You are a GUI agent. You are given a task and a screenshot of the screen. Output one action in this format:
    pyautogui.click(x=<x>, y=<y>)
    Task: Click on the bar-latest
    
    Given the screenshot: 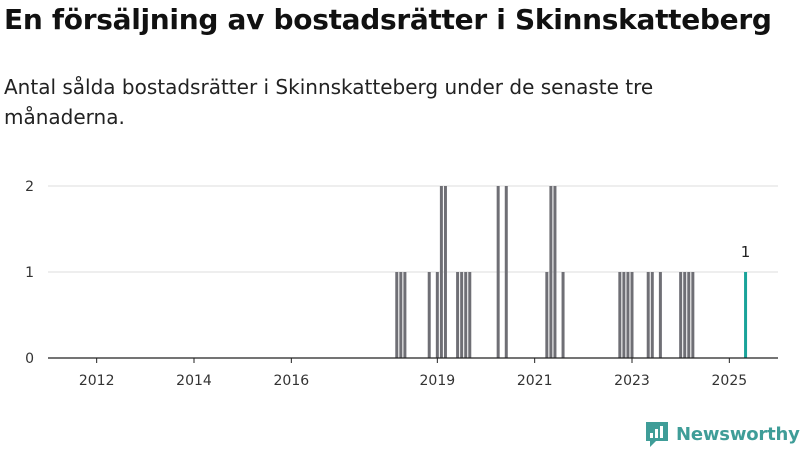 What is the action you would take?
    pyautogui.click(x=746, y=315)
    